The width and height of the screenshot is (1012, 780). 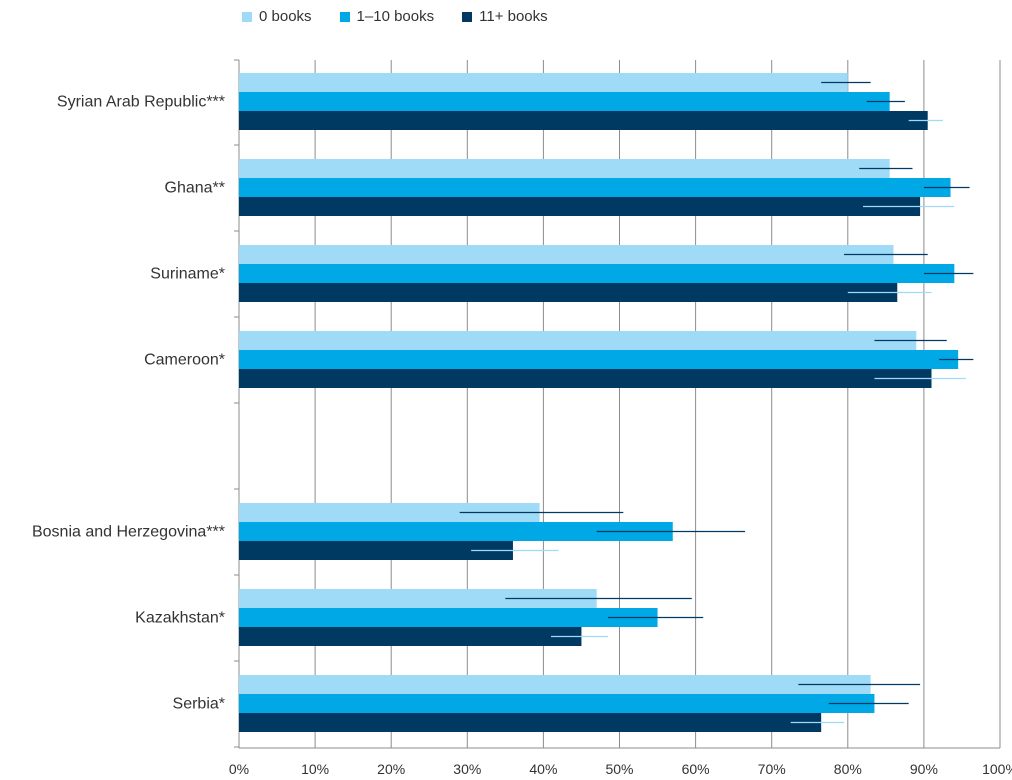 I want to click on category-label: Ghana**, so click(x=195, y=188).